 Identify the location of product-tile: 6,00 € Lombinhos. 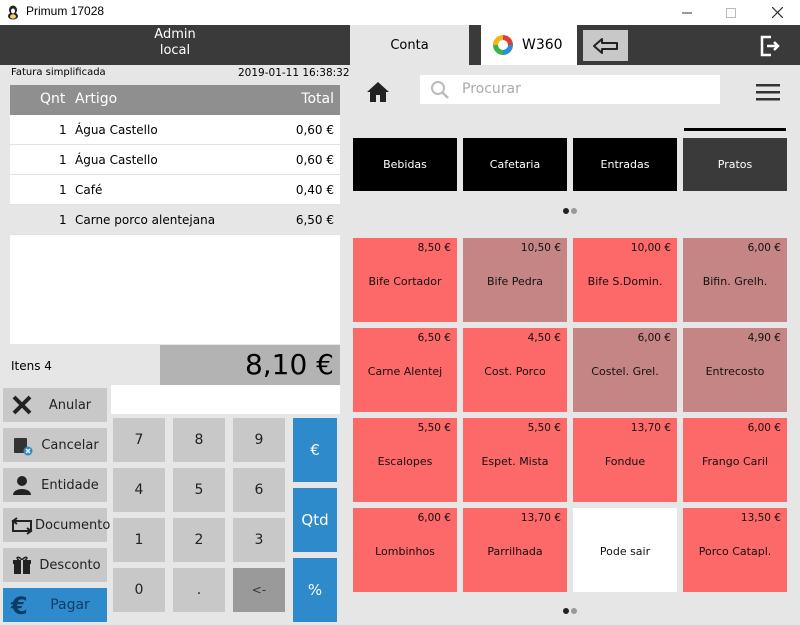
(405, 550).